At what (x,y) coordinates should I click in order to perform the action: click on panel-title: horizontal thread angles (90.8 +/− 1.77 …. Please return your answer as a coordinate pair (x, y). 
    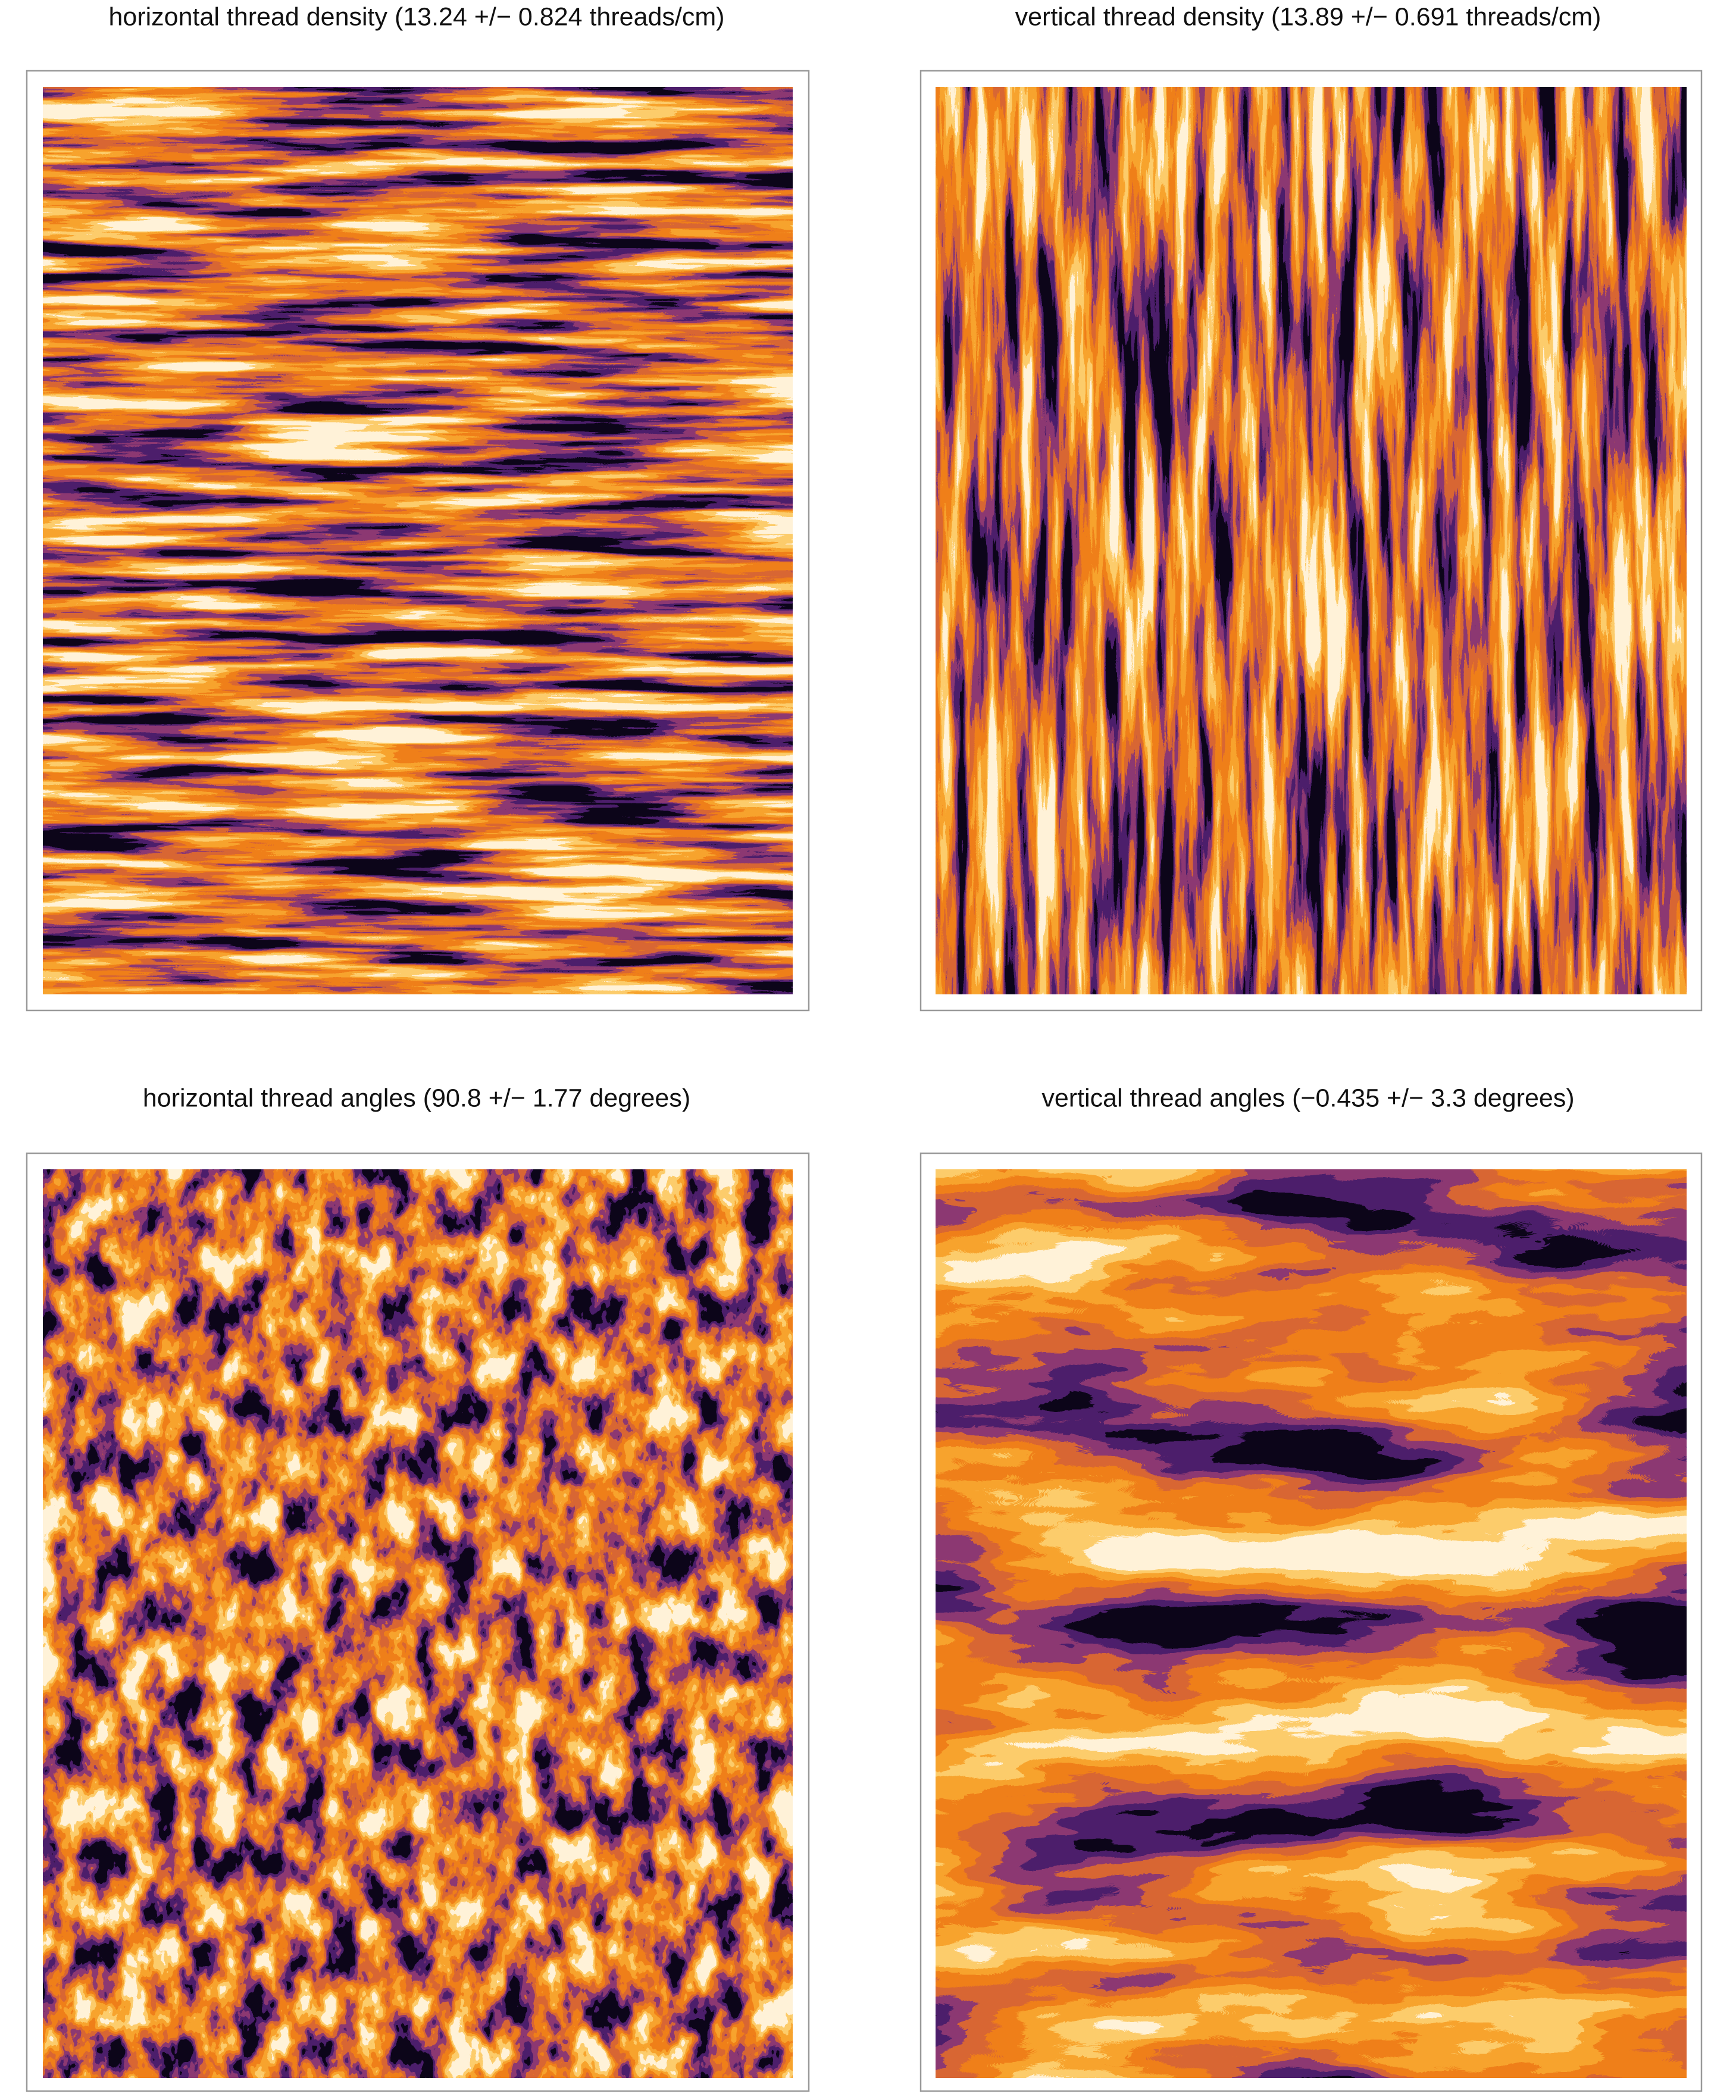
    Looking at the image, I should click on (416, 1098).